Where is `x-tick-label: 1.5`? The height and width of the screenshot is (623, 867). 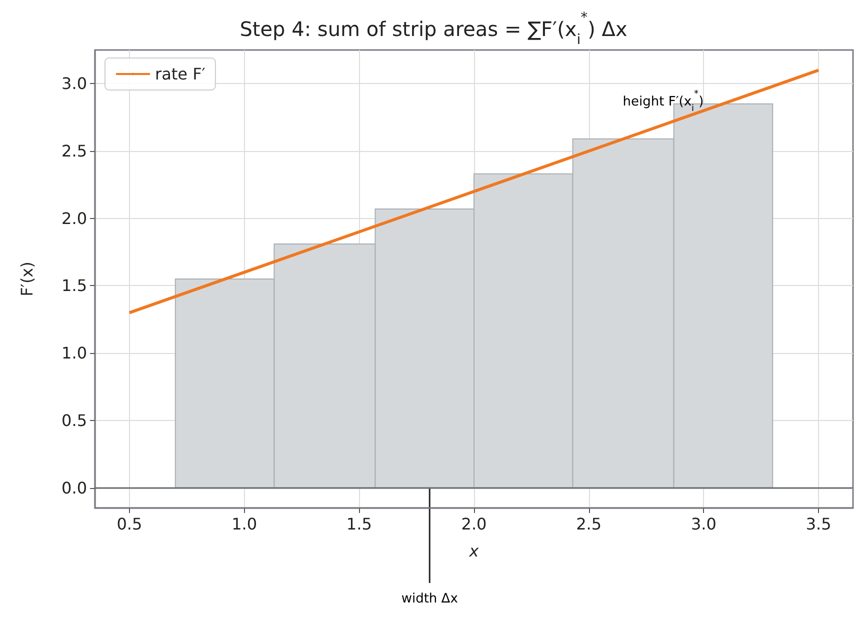 x-tick-label: 1.5 is located at coordinates (359, 524).